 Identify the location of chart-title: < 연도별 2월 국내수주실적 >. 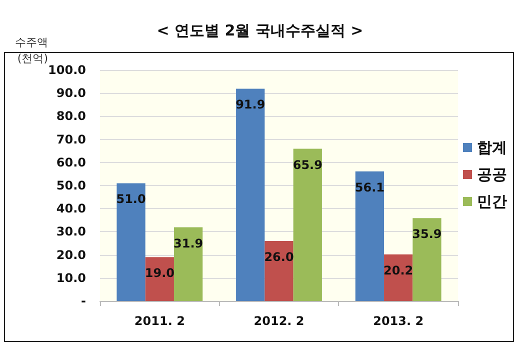
(260, 31).